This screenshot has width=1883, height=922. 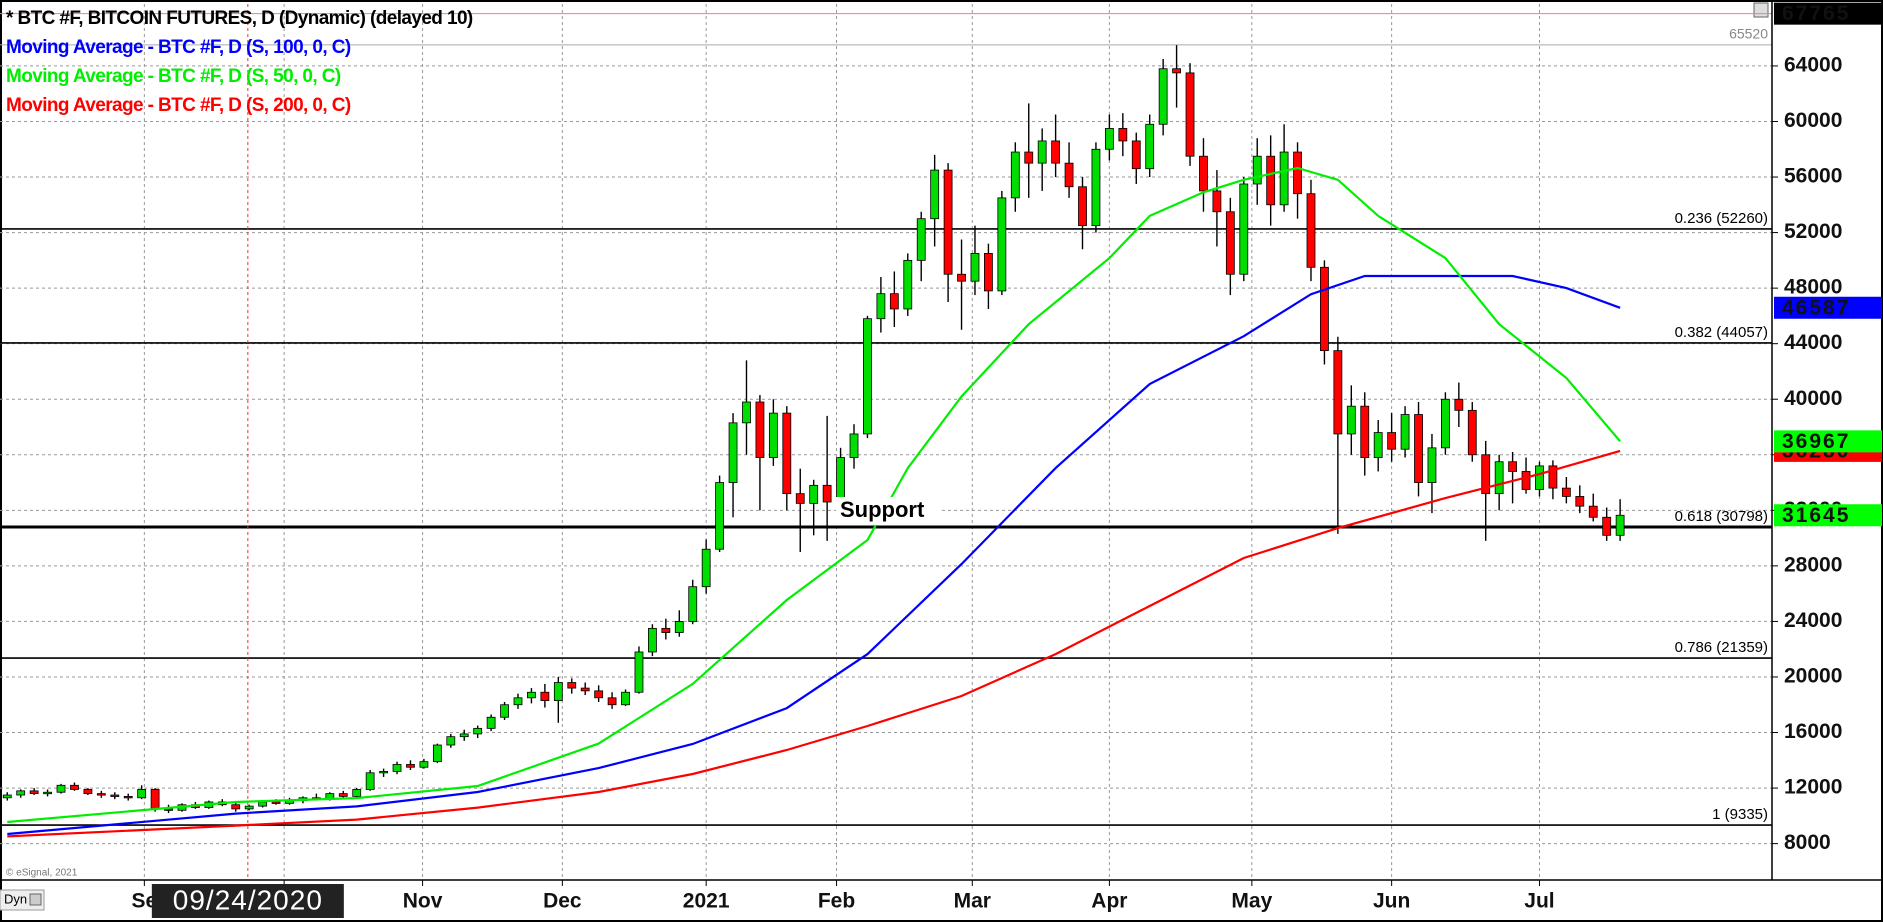 I want to click on fib-label: 0.618 (30798), so click(x=1721, y=516).